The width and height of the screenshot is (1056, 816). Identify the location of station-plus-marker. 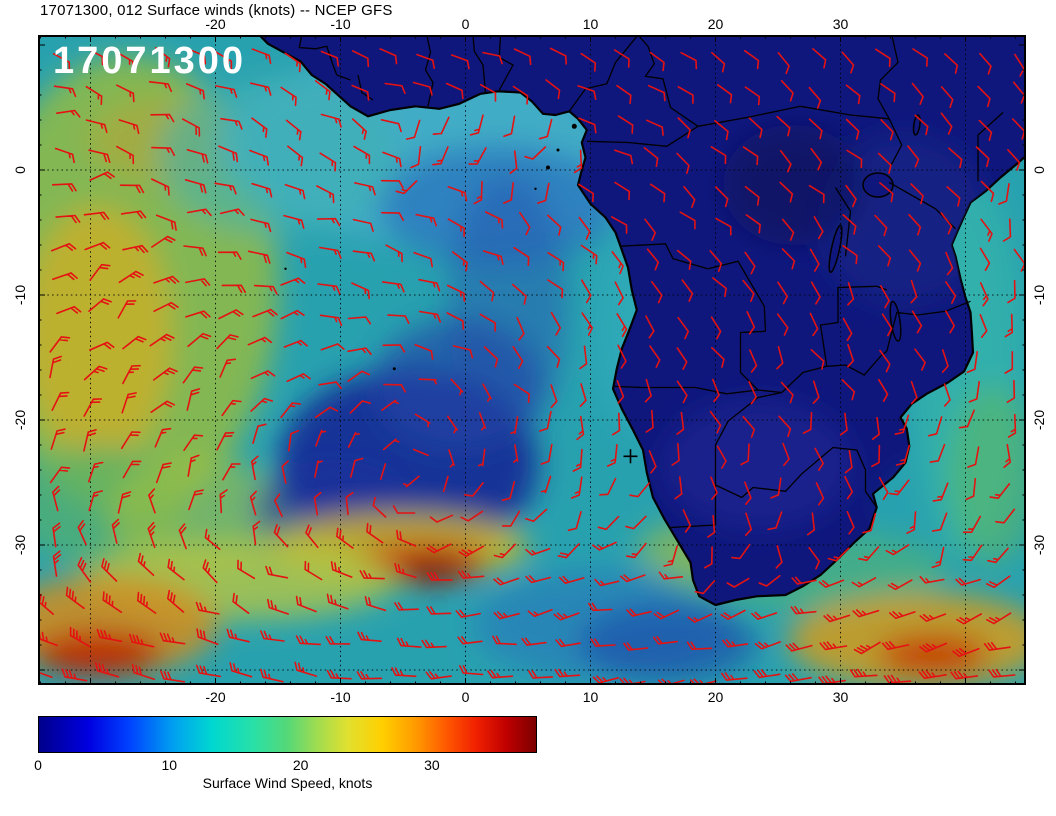
(630, 456).